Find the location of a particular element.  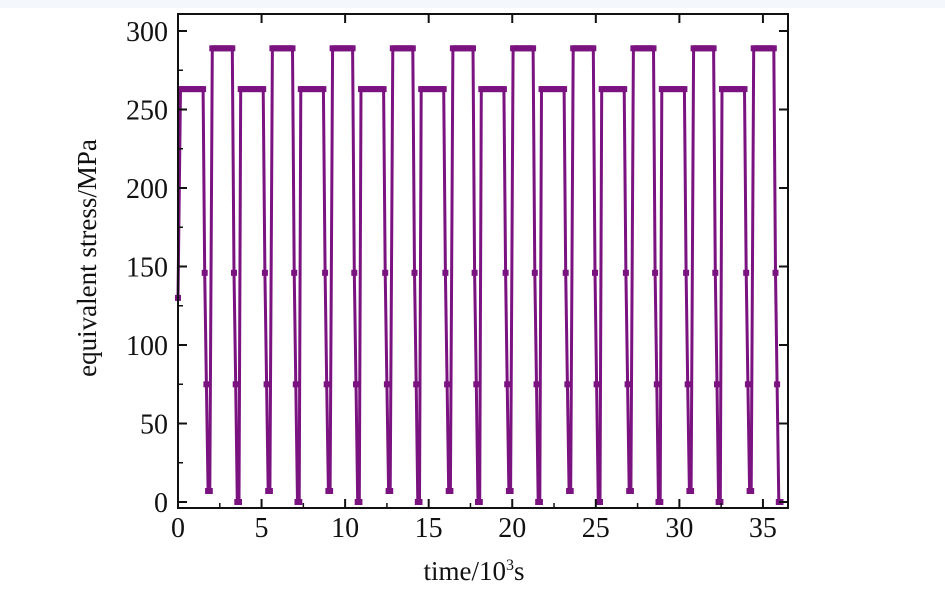

y-tick-label: 200 is located at coordinates (147, 189).